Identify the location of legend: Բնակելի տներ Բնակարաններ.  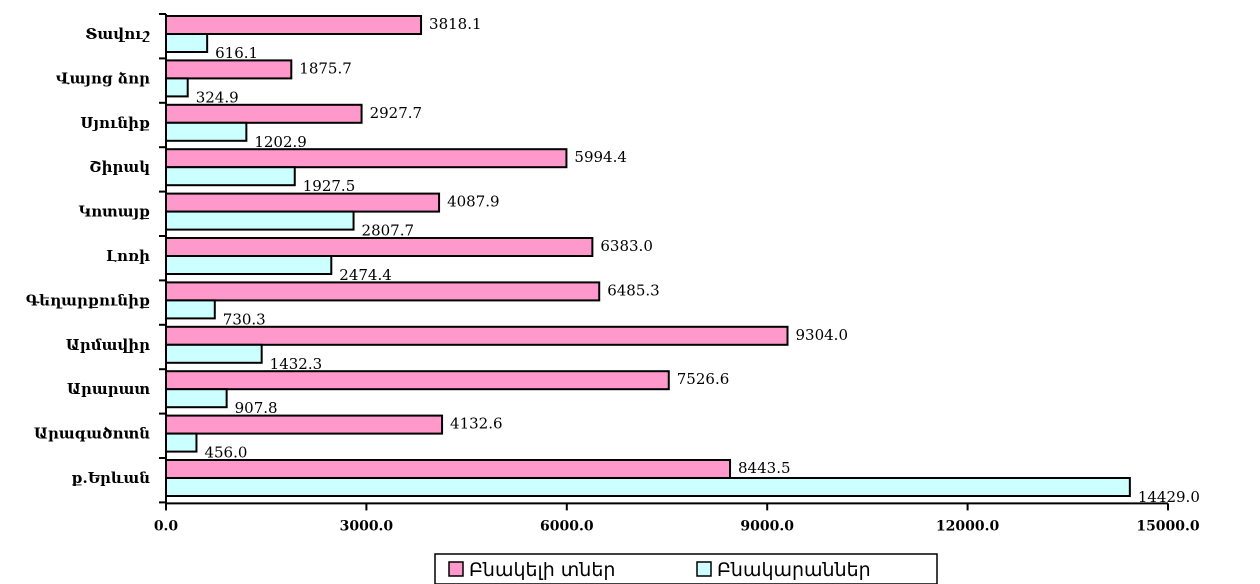
(686, 568).